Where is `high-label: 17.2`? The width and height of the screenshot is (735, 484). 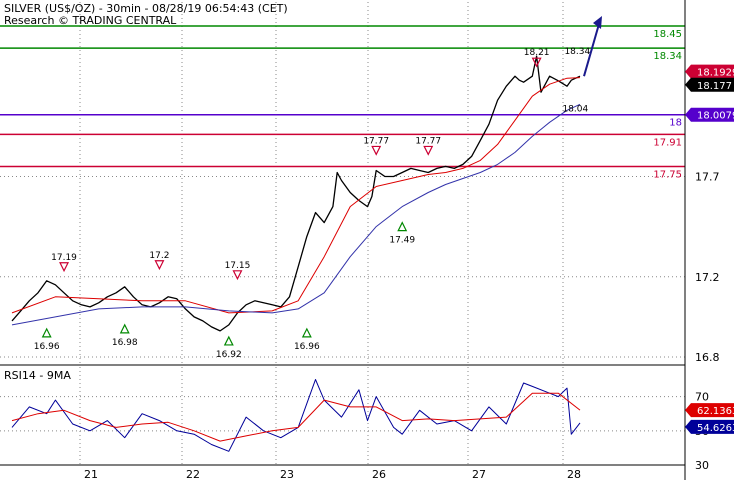
high-label: 17.2 is located at coordinates (159, 256).